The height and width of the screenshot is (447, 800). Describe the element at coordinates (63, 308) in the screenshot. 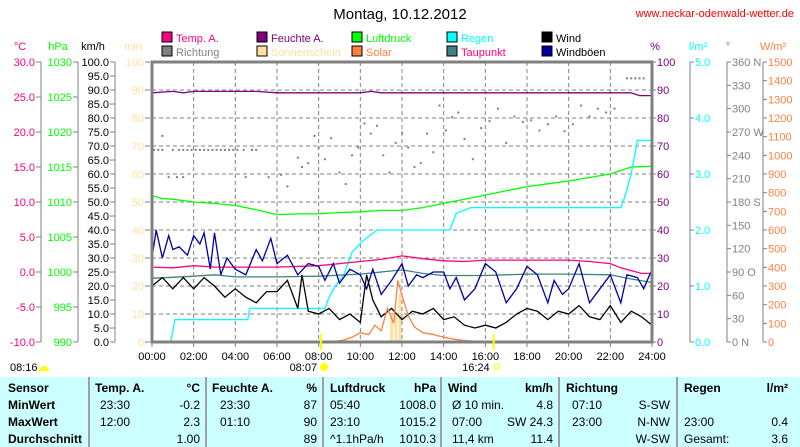

I see `axis-tick-label-hpa: 995` at that location.